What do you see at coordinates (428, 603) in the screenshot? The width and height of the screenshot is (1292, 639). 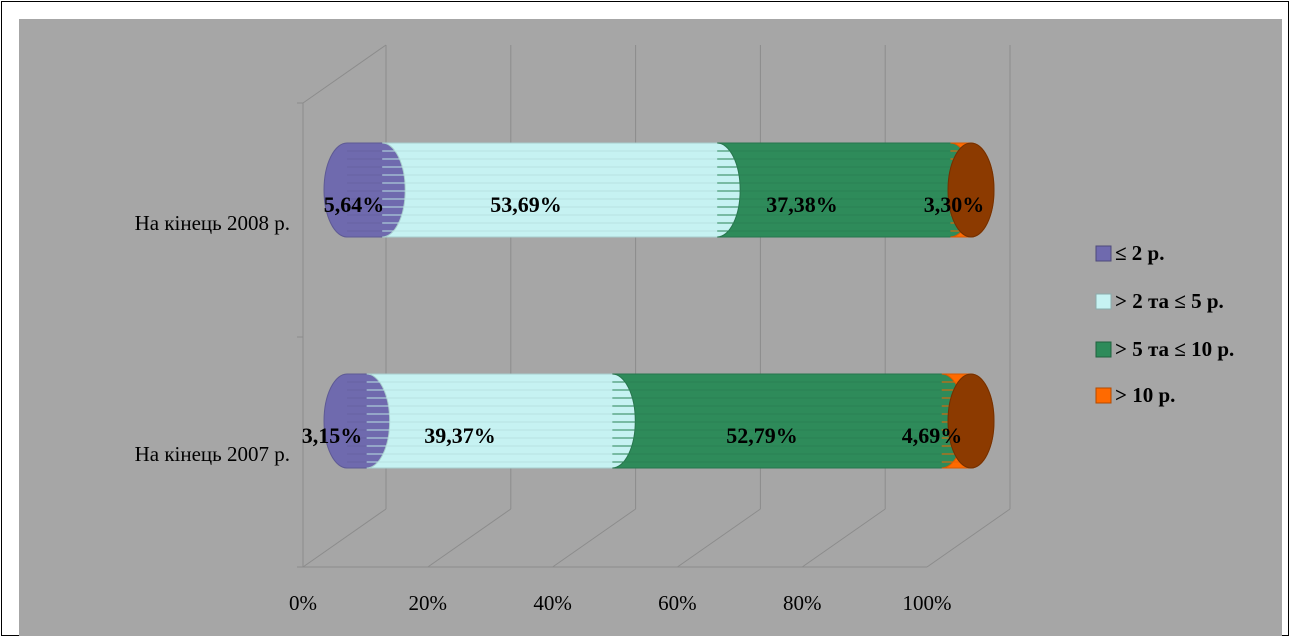 I see `x-tick-label: 20%` at bounding box center [428, 603].